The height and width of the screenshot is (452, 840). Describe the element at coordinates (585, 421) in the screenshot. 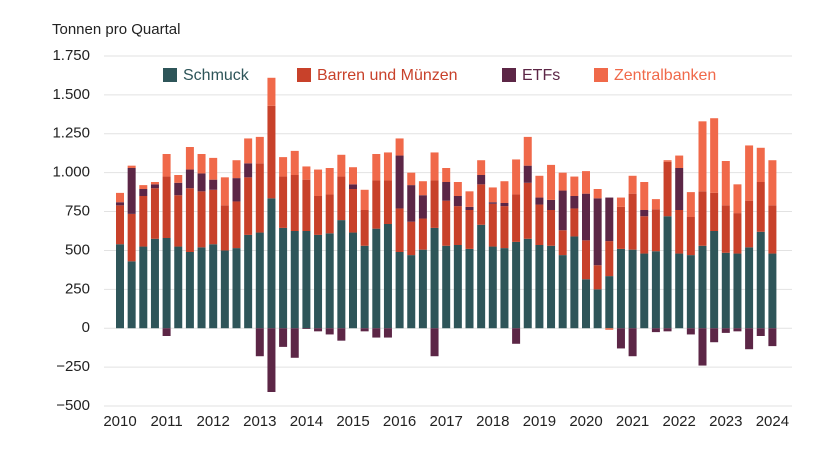

I see `x-tick-label: 2020` at that location.